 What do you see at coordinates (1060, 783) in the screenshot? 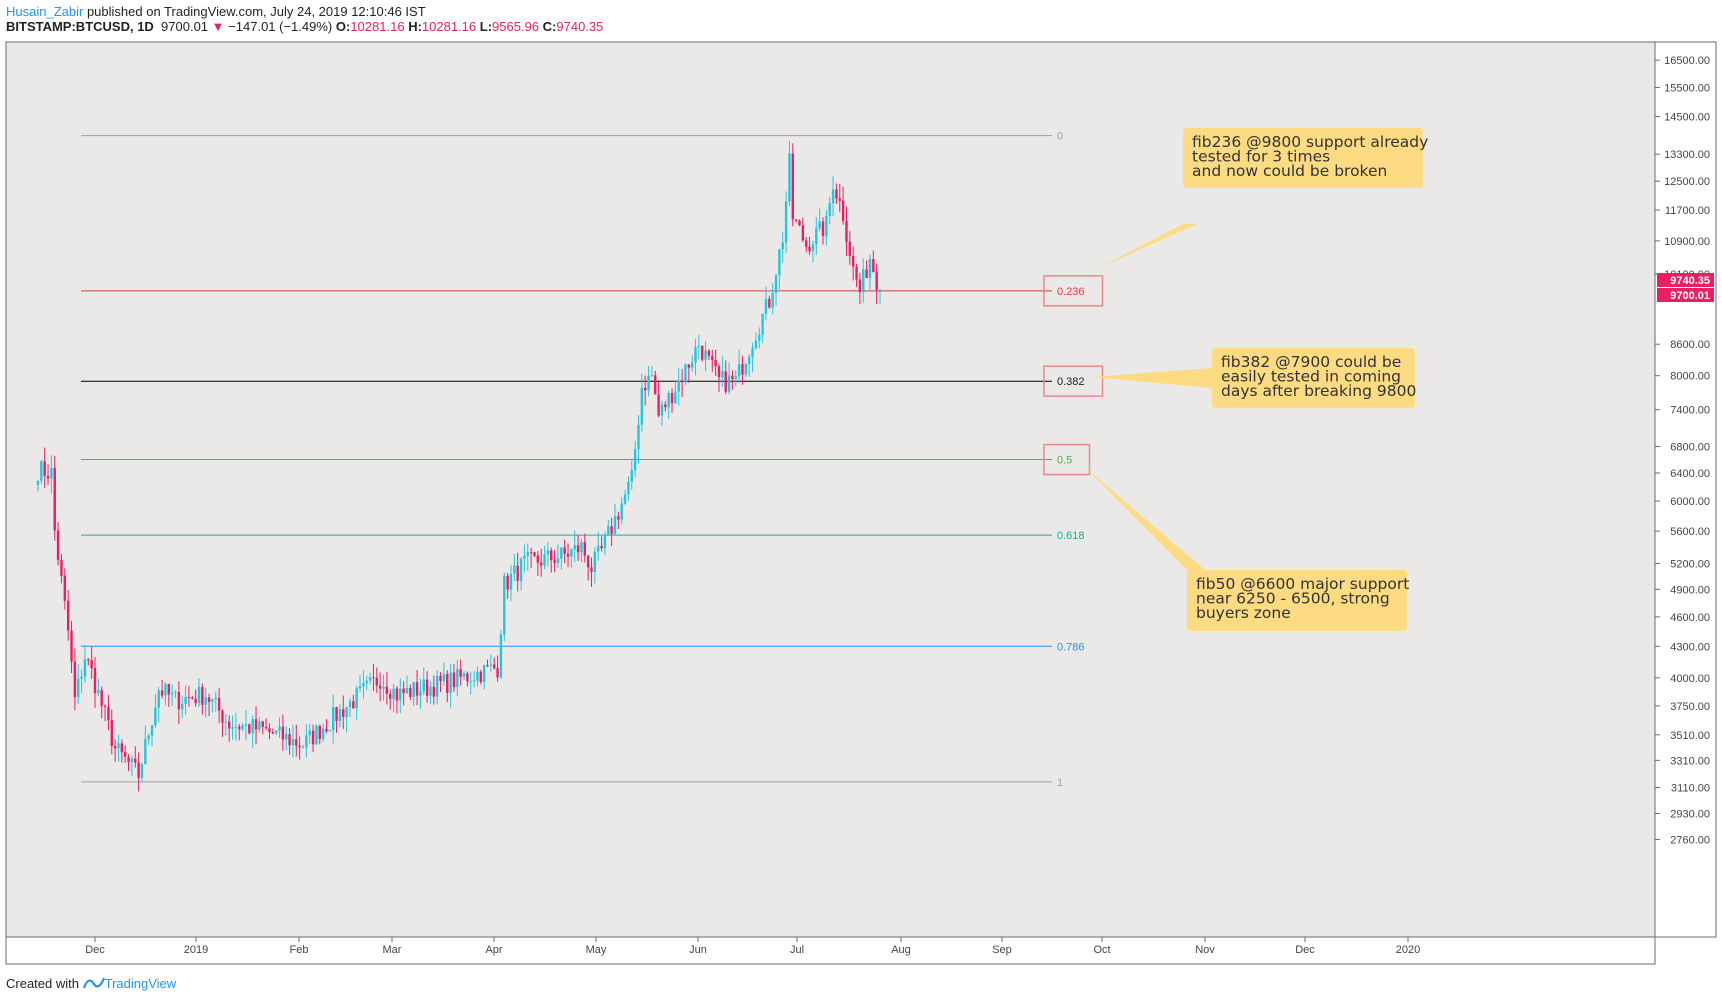
I see `fib-label-1: 1` at bounding box center [1060, 783].